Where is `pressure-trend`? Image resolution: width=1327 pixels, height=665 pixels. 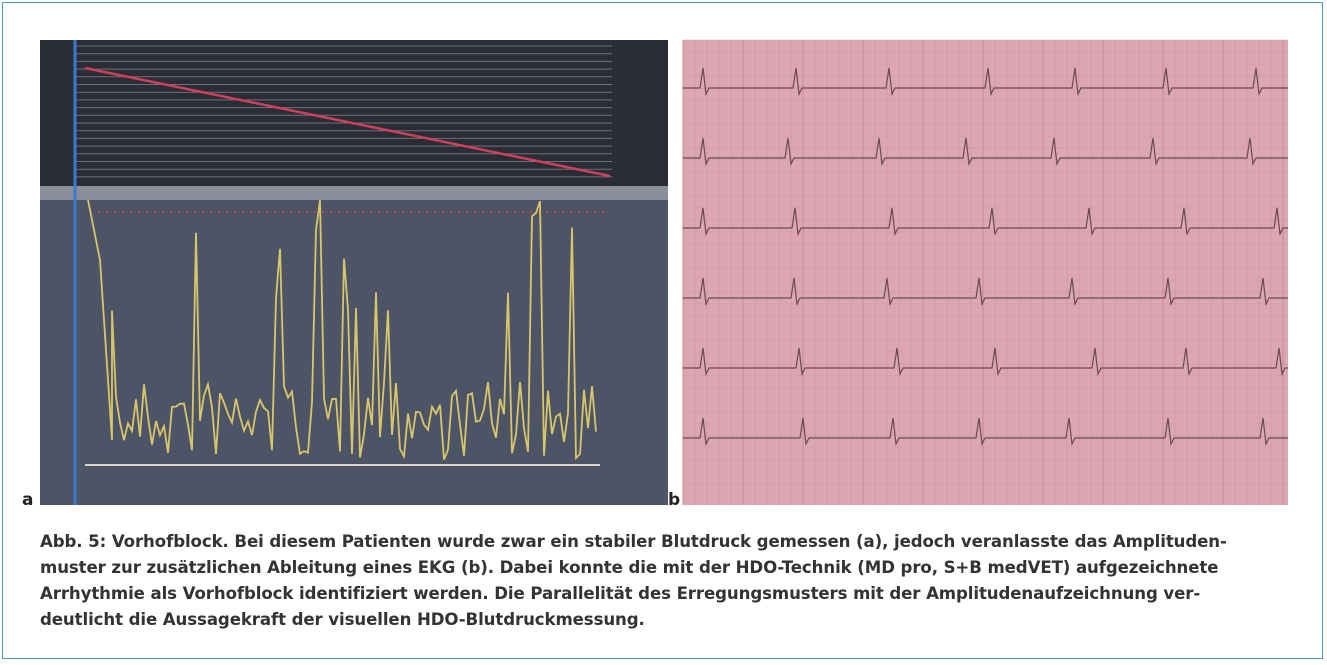 pressure-trend is located at coordinates (347, 122).